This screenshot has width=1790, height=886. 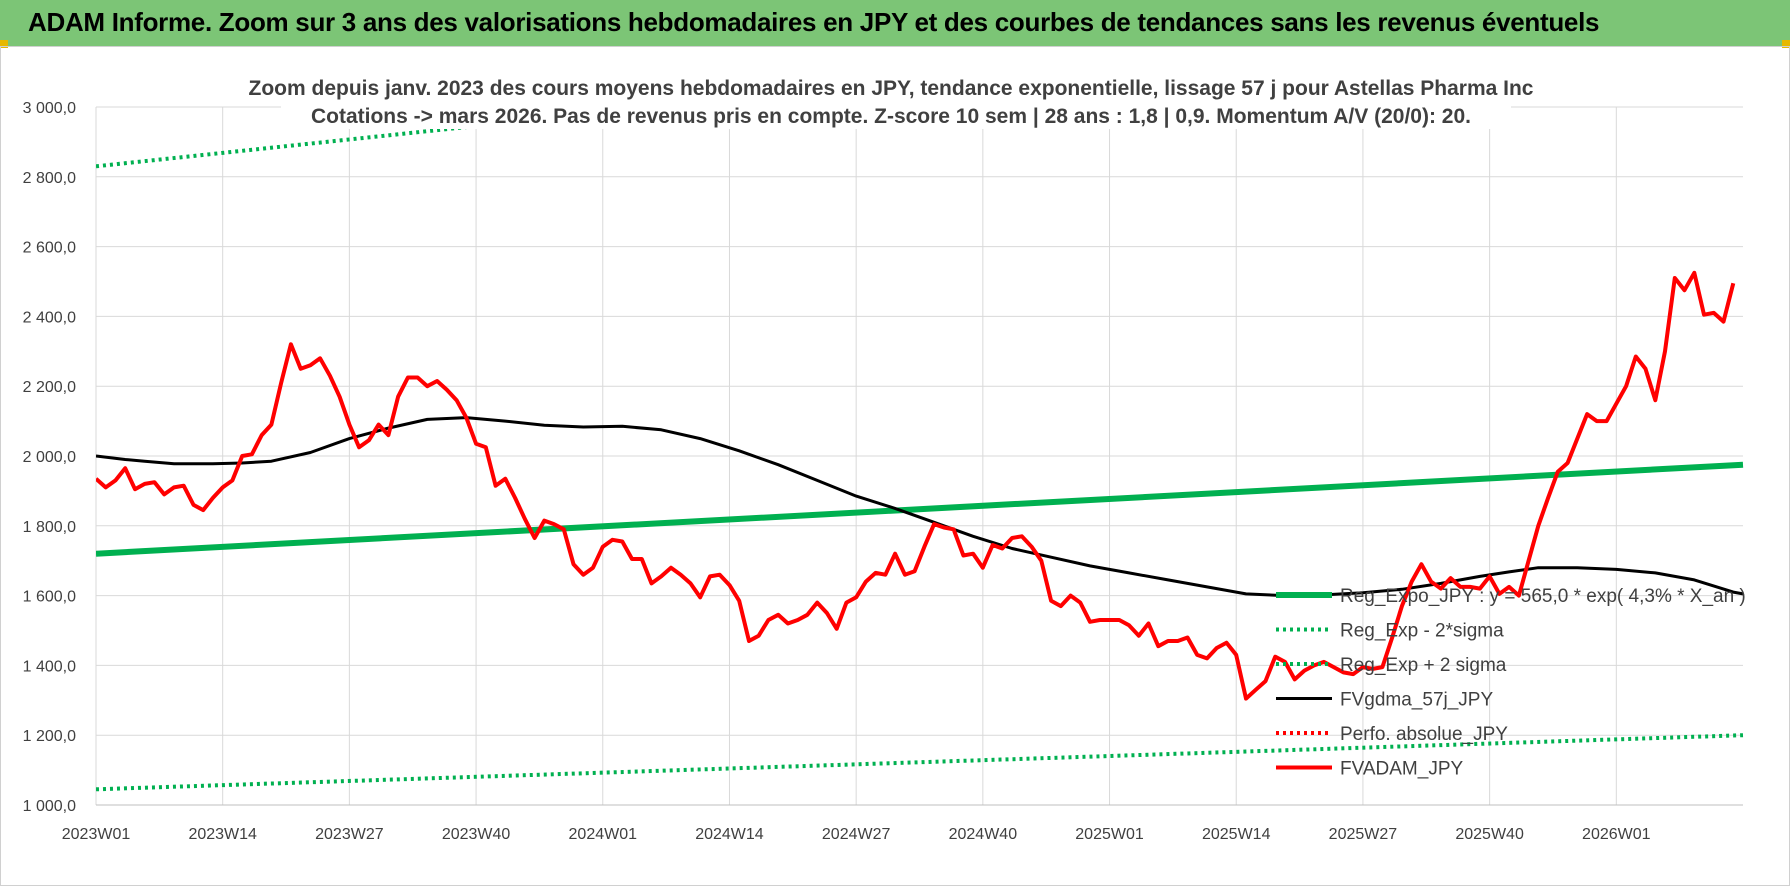 I want to click on x-tick-label: 2025W40, so click(x=1489, y=834).